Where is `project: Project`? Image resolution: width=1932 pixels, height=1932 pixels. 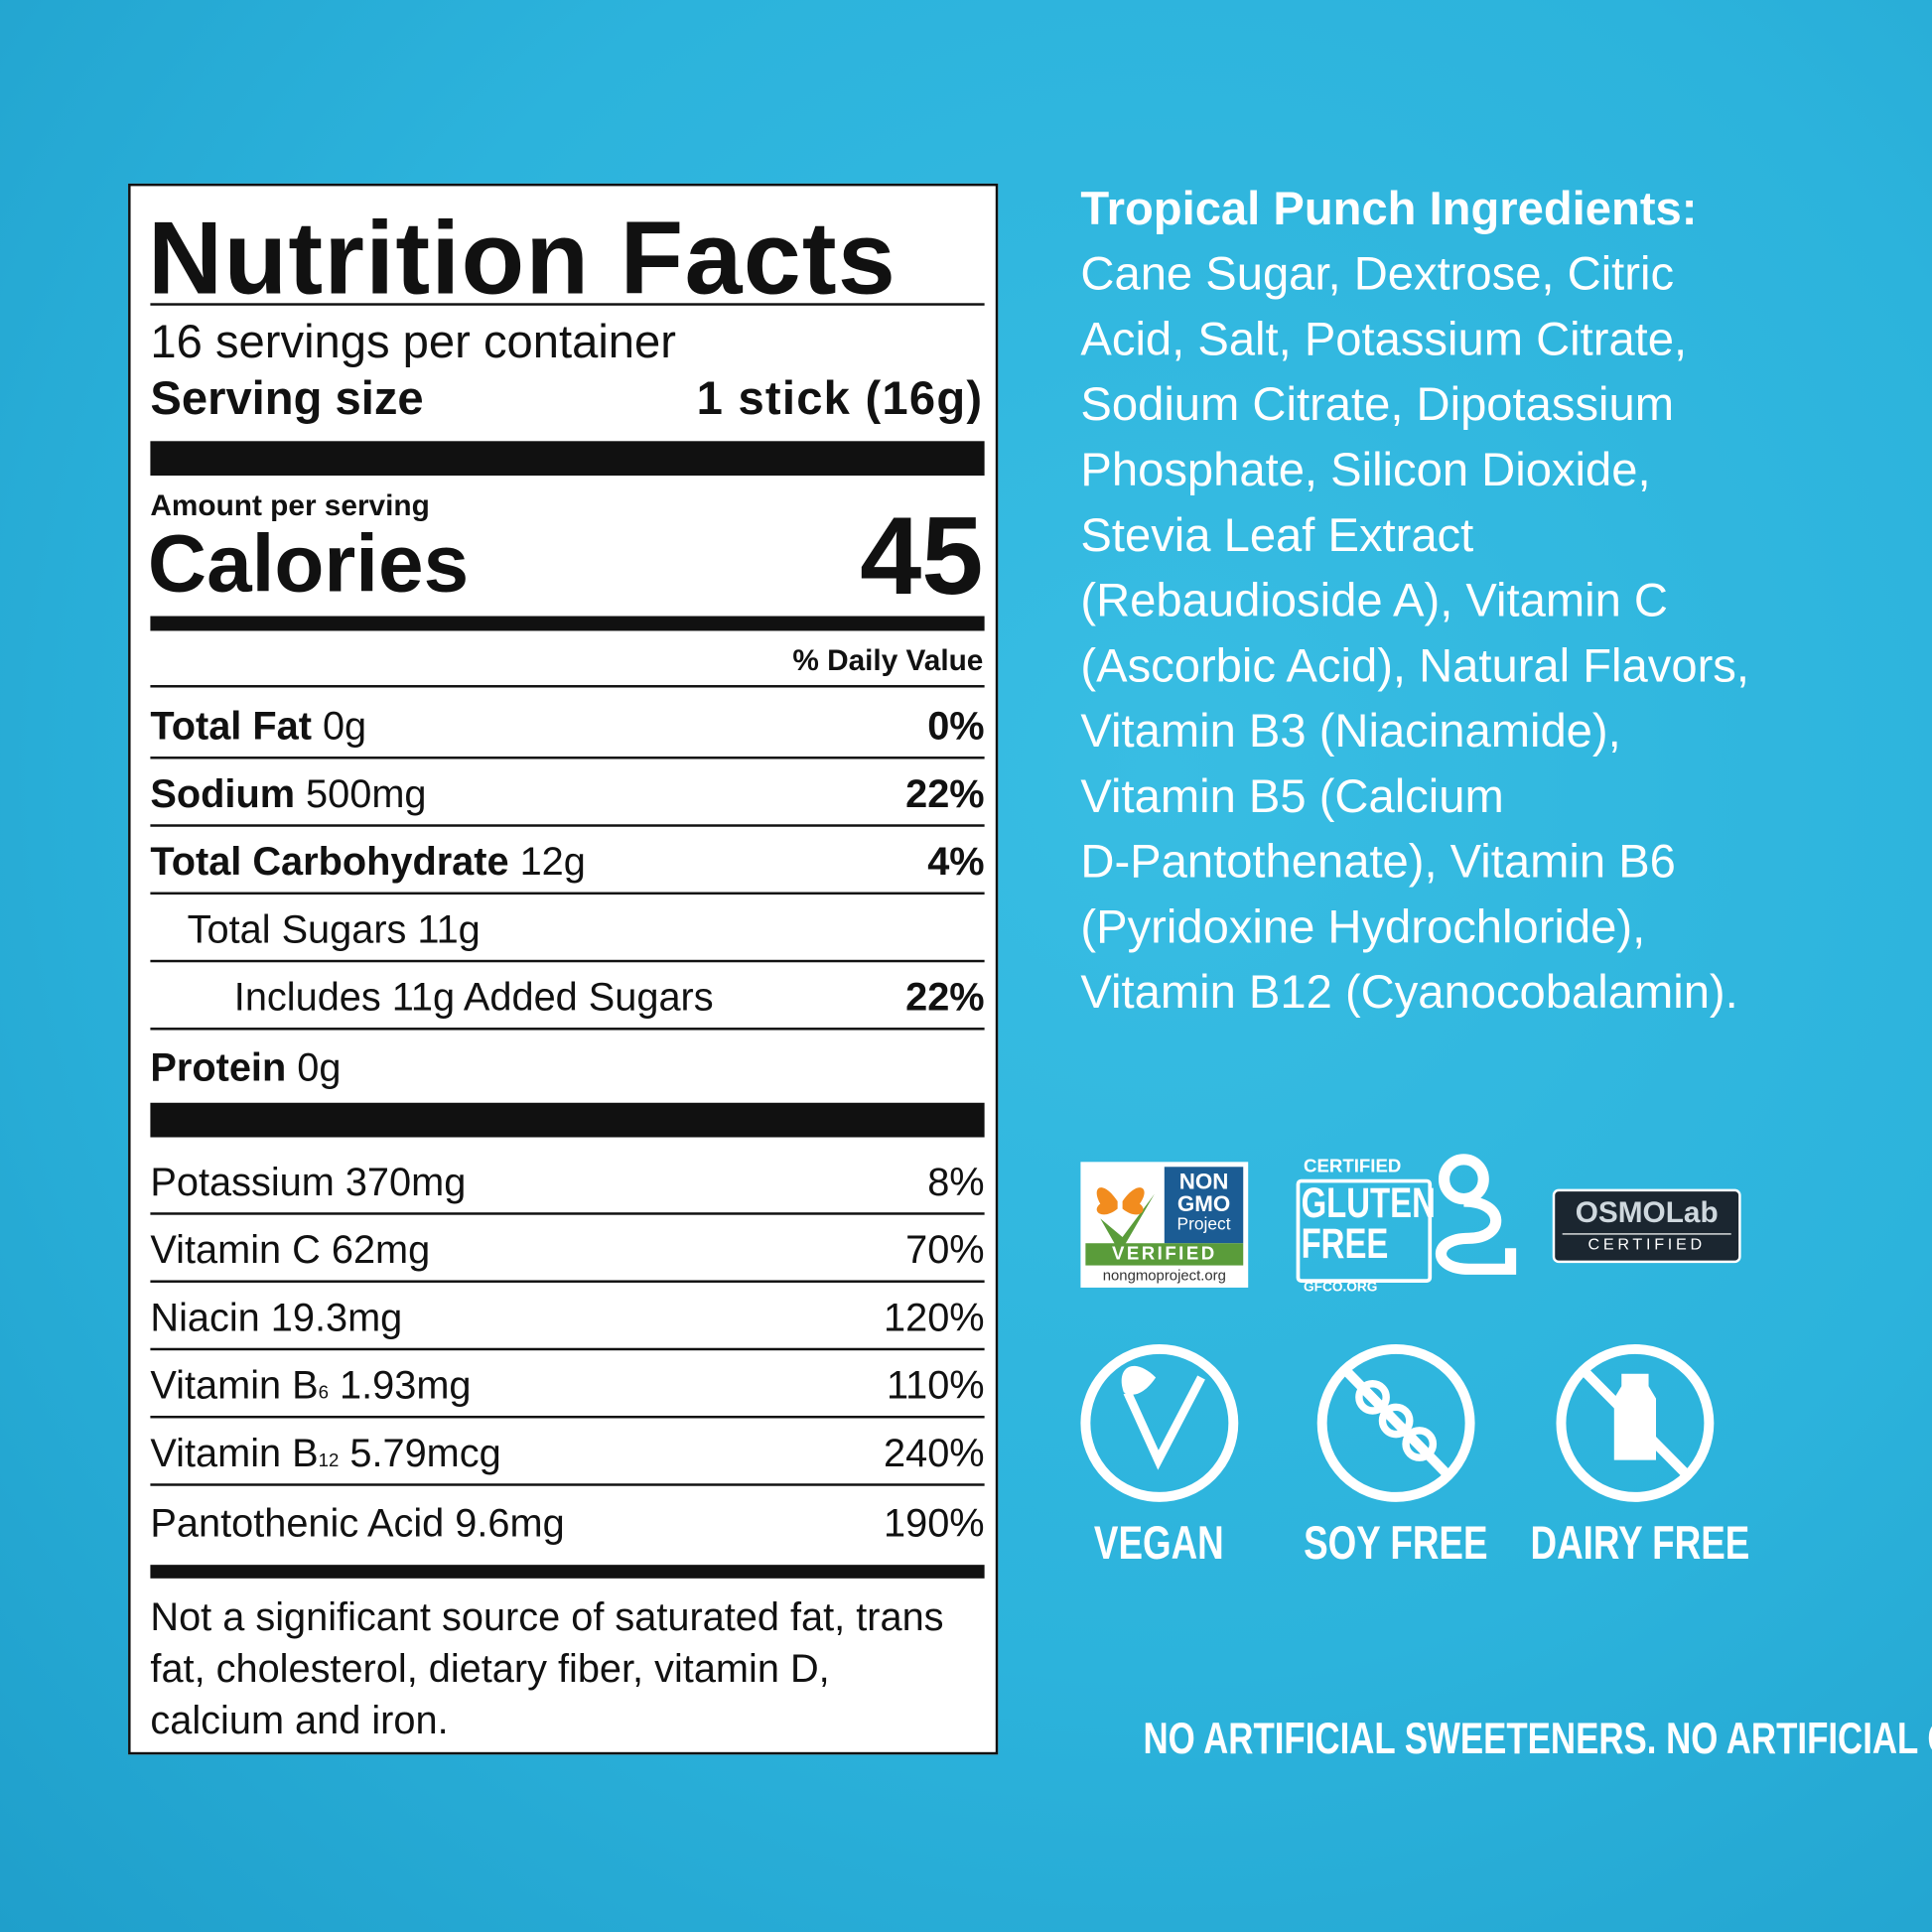 project: Project is located at coordinates (1204, 1223).